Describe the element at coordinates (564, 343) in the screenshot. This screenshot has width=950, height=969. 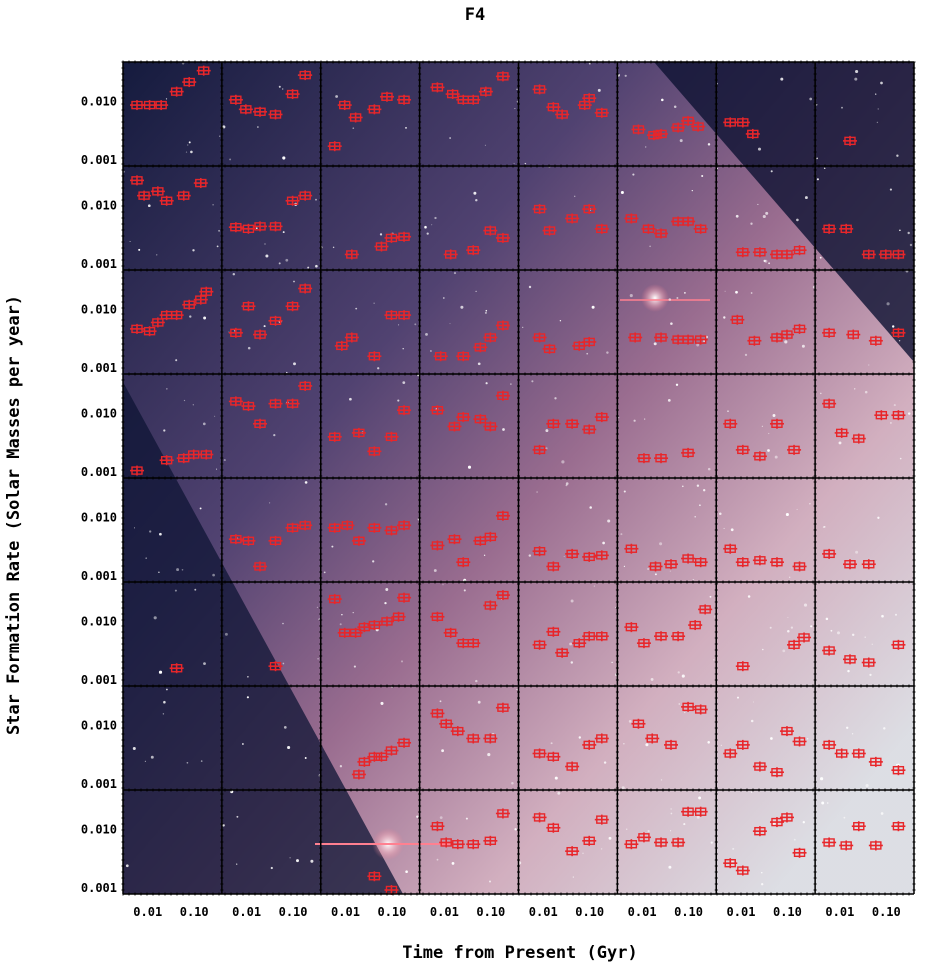
I see `panel-r2-c4` at that location.